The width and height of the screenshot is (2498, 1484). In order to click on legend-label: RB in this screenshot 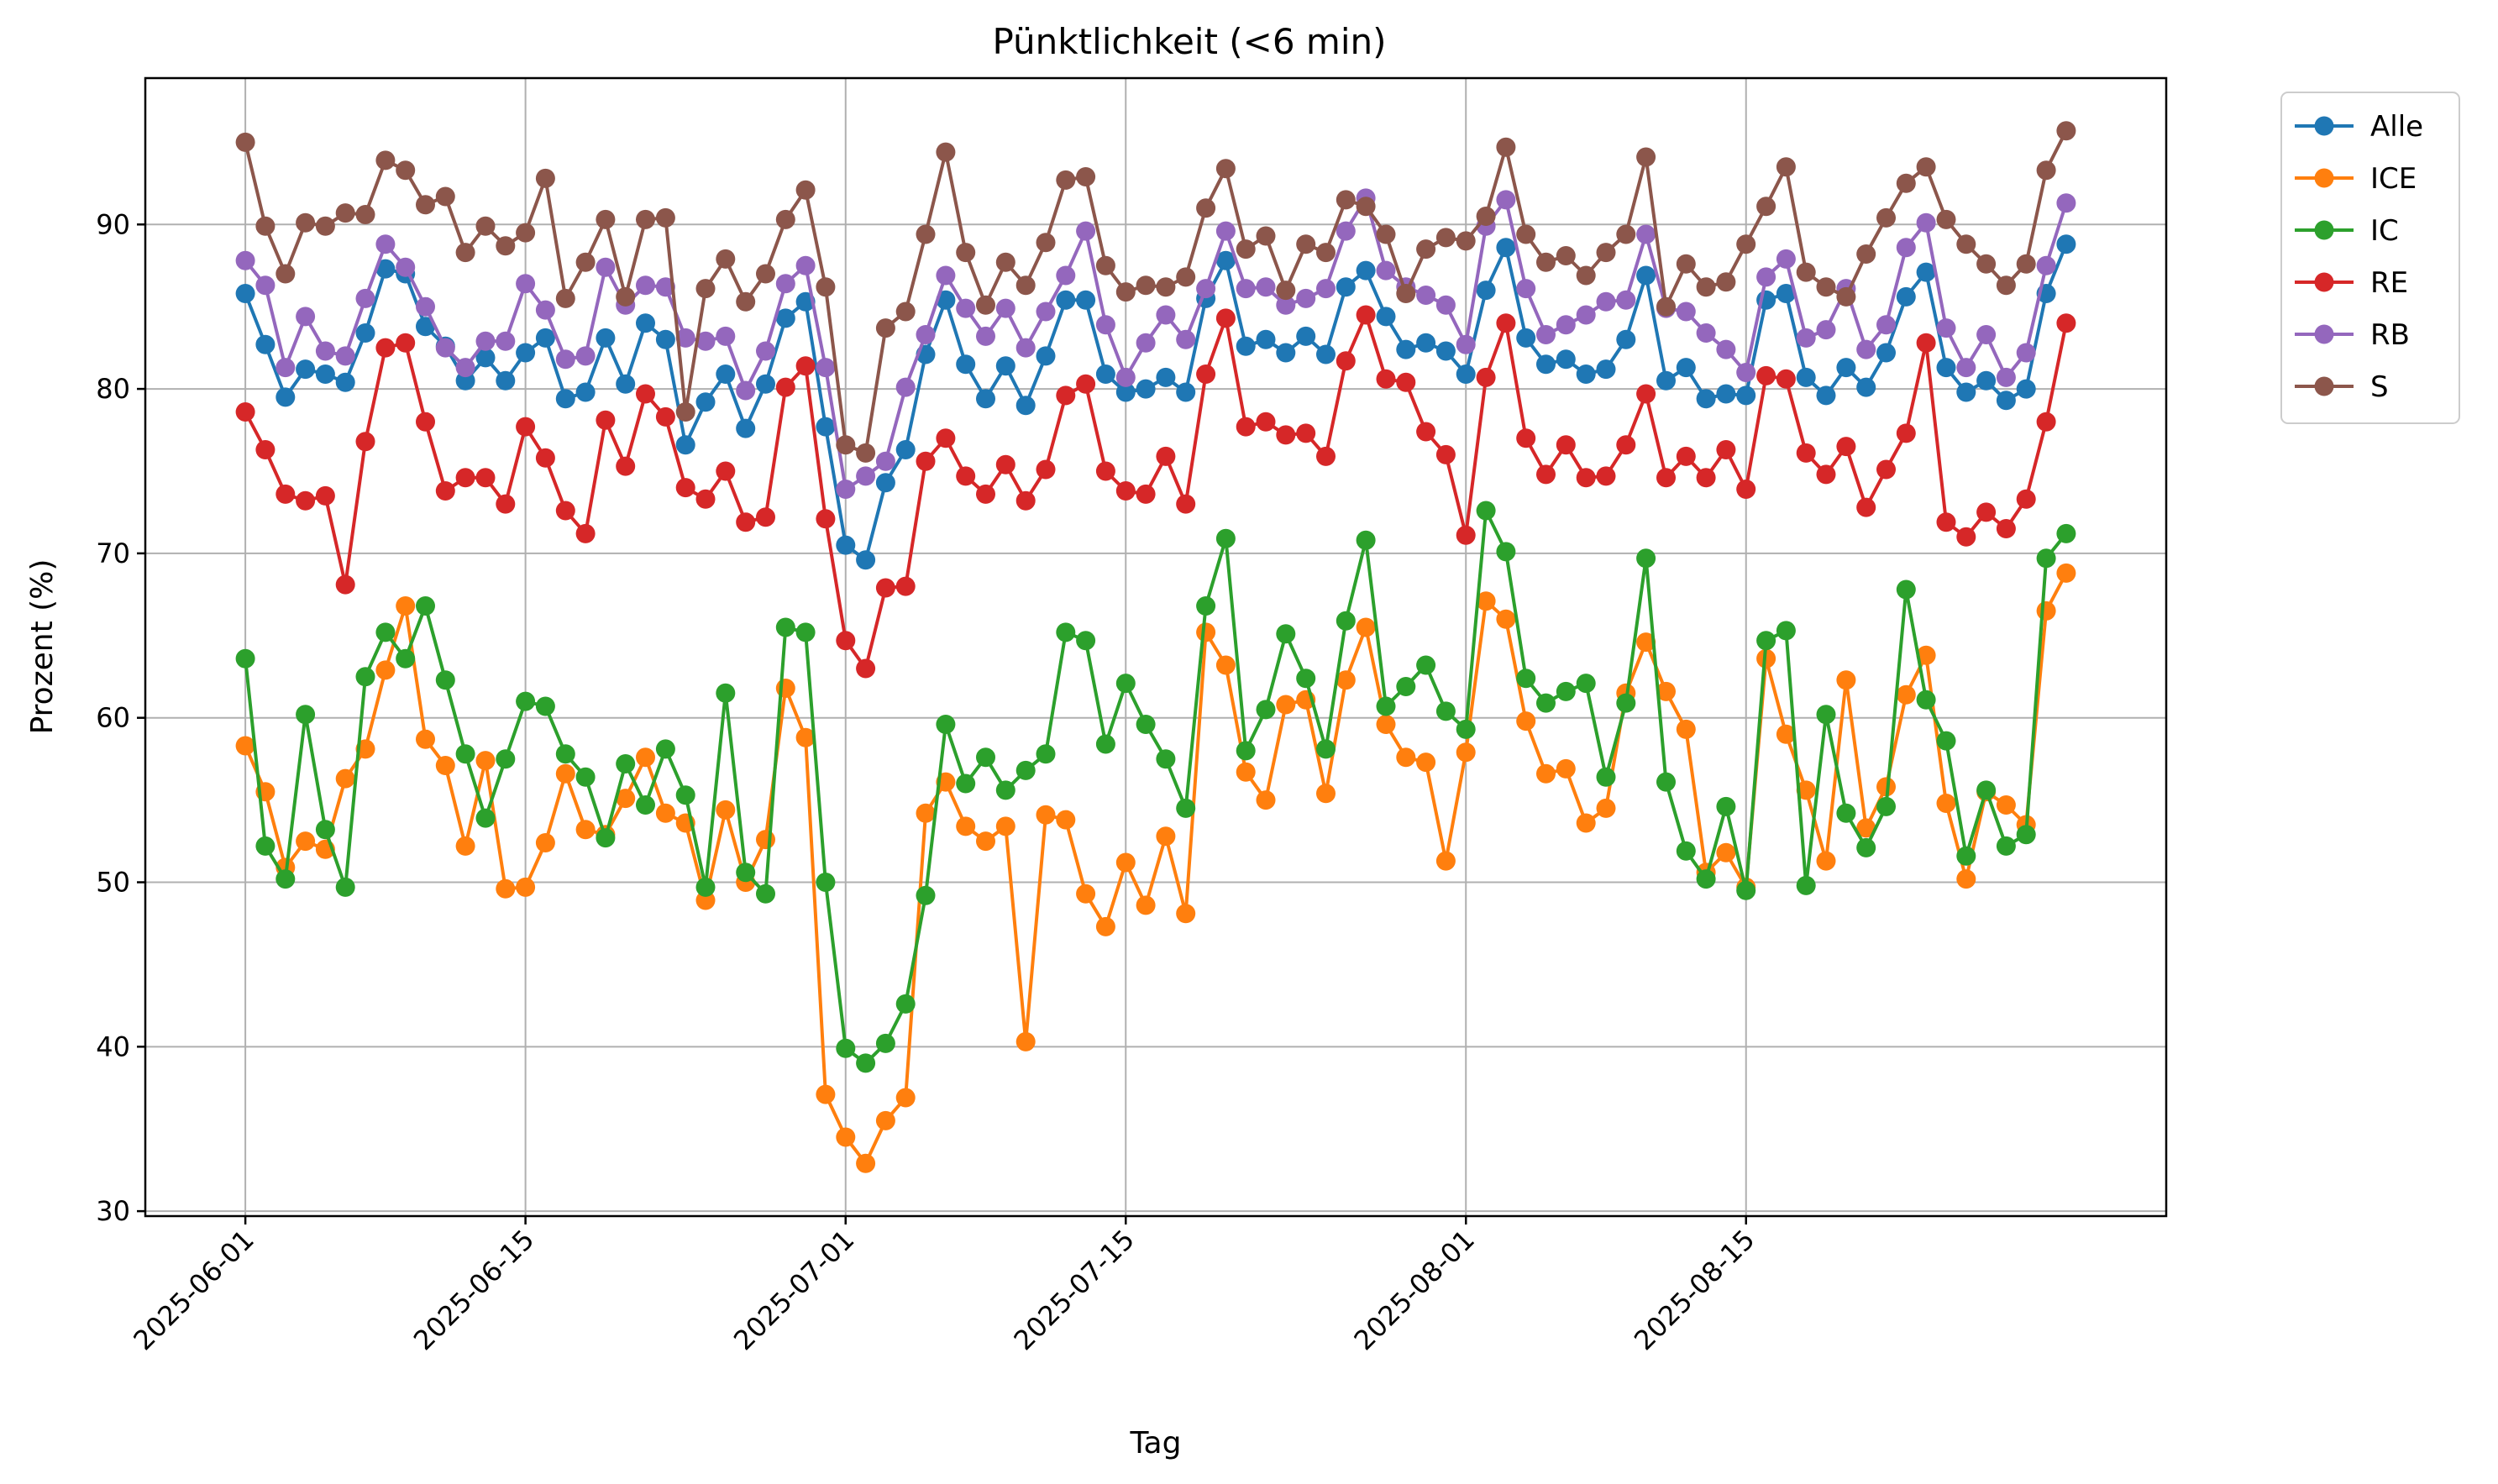, I will do `click(2390, 335)`.